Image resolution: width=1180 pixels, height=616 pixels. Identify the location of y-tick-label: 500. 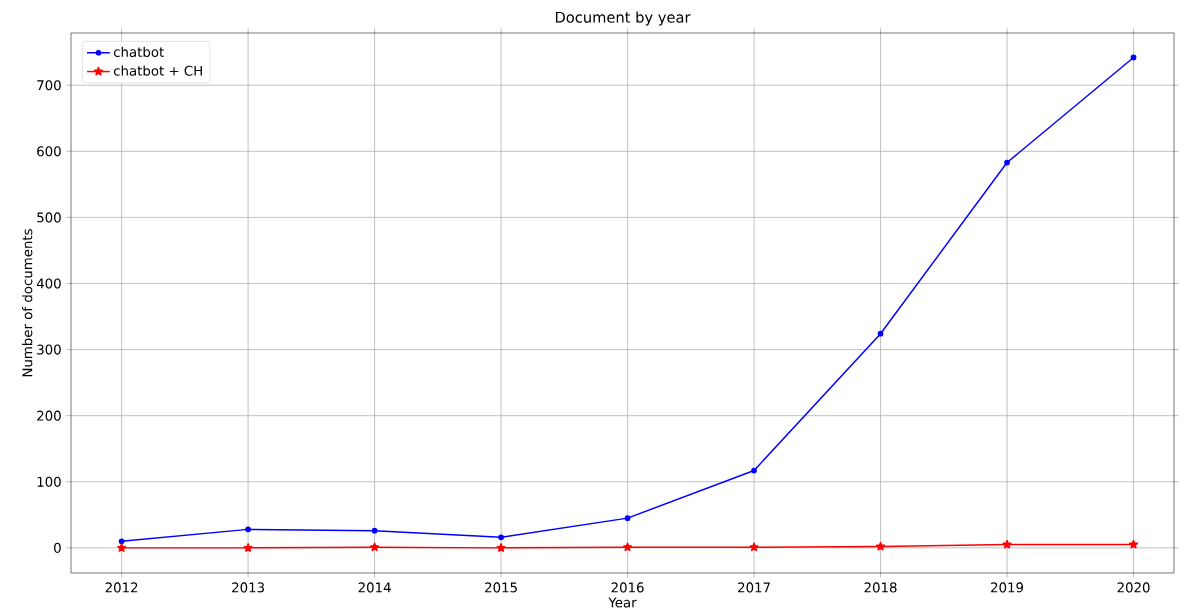
(49, 217).